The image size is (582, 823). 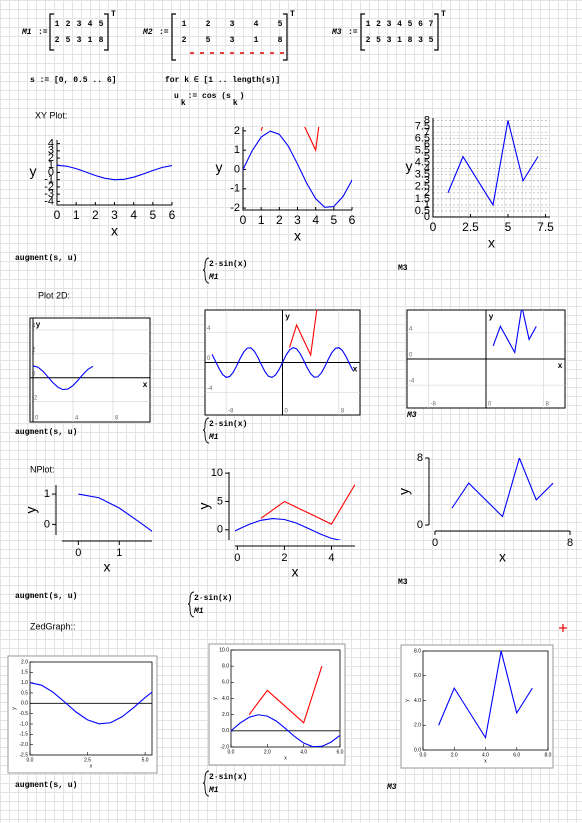 What do you see at coordinates (222, 80) in the screenshot?
I see `definition: for k ∈ [1 .. length(s)]` at bounding box center [222, 80].